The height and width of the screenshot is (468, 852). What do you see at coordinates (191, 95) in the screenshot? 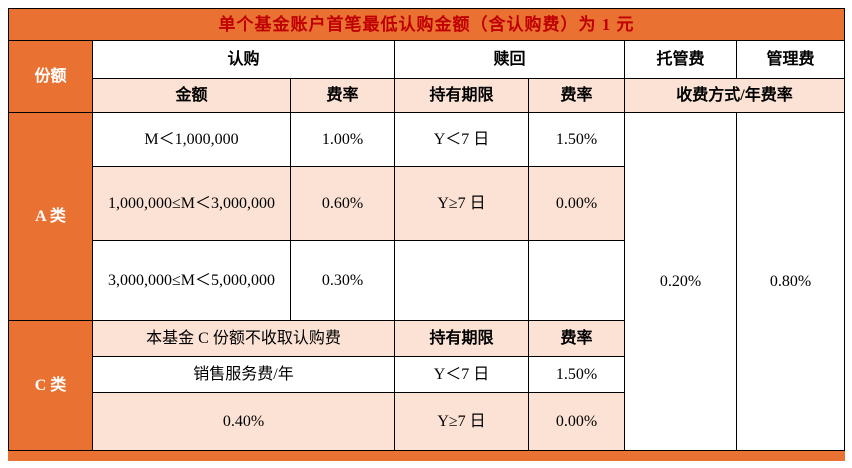
I see `header-amount: 金额` at bounding box center [191, 95].